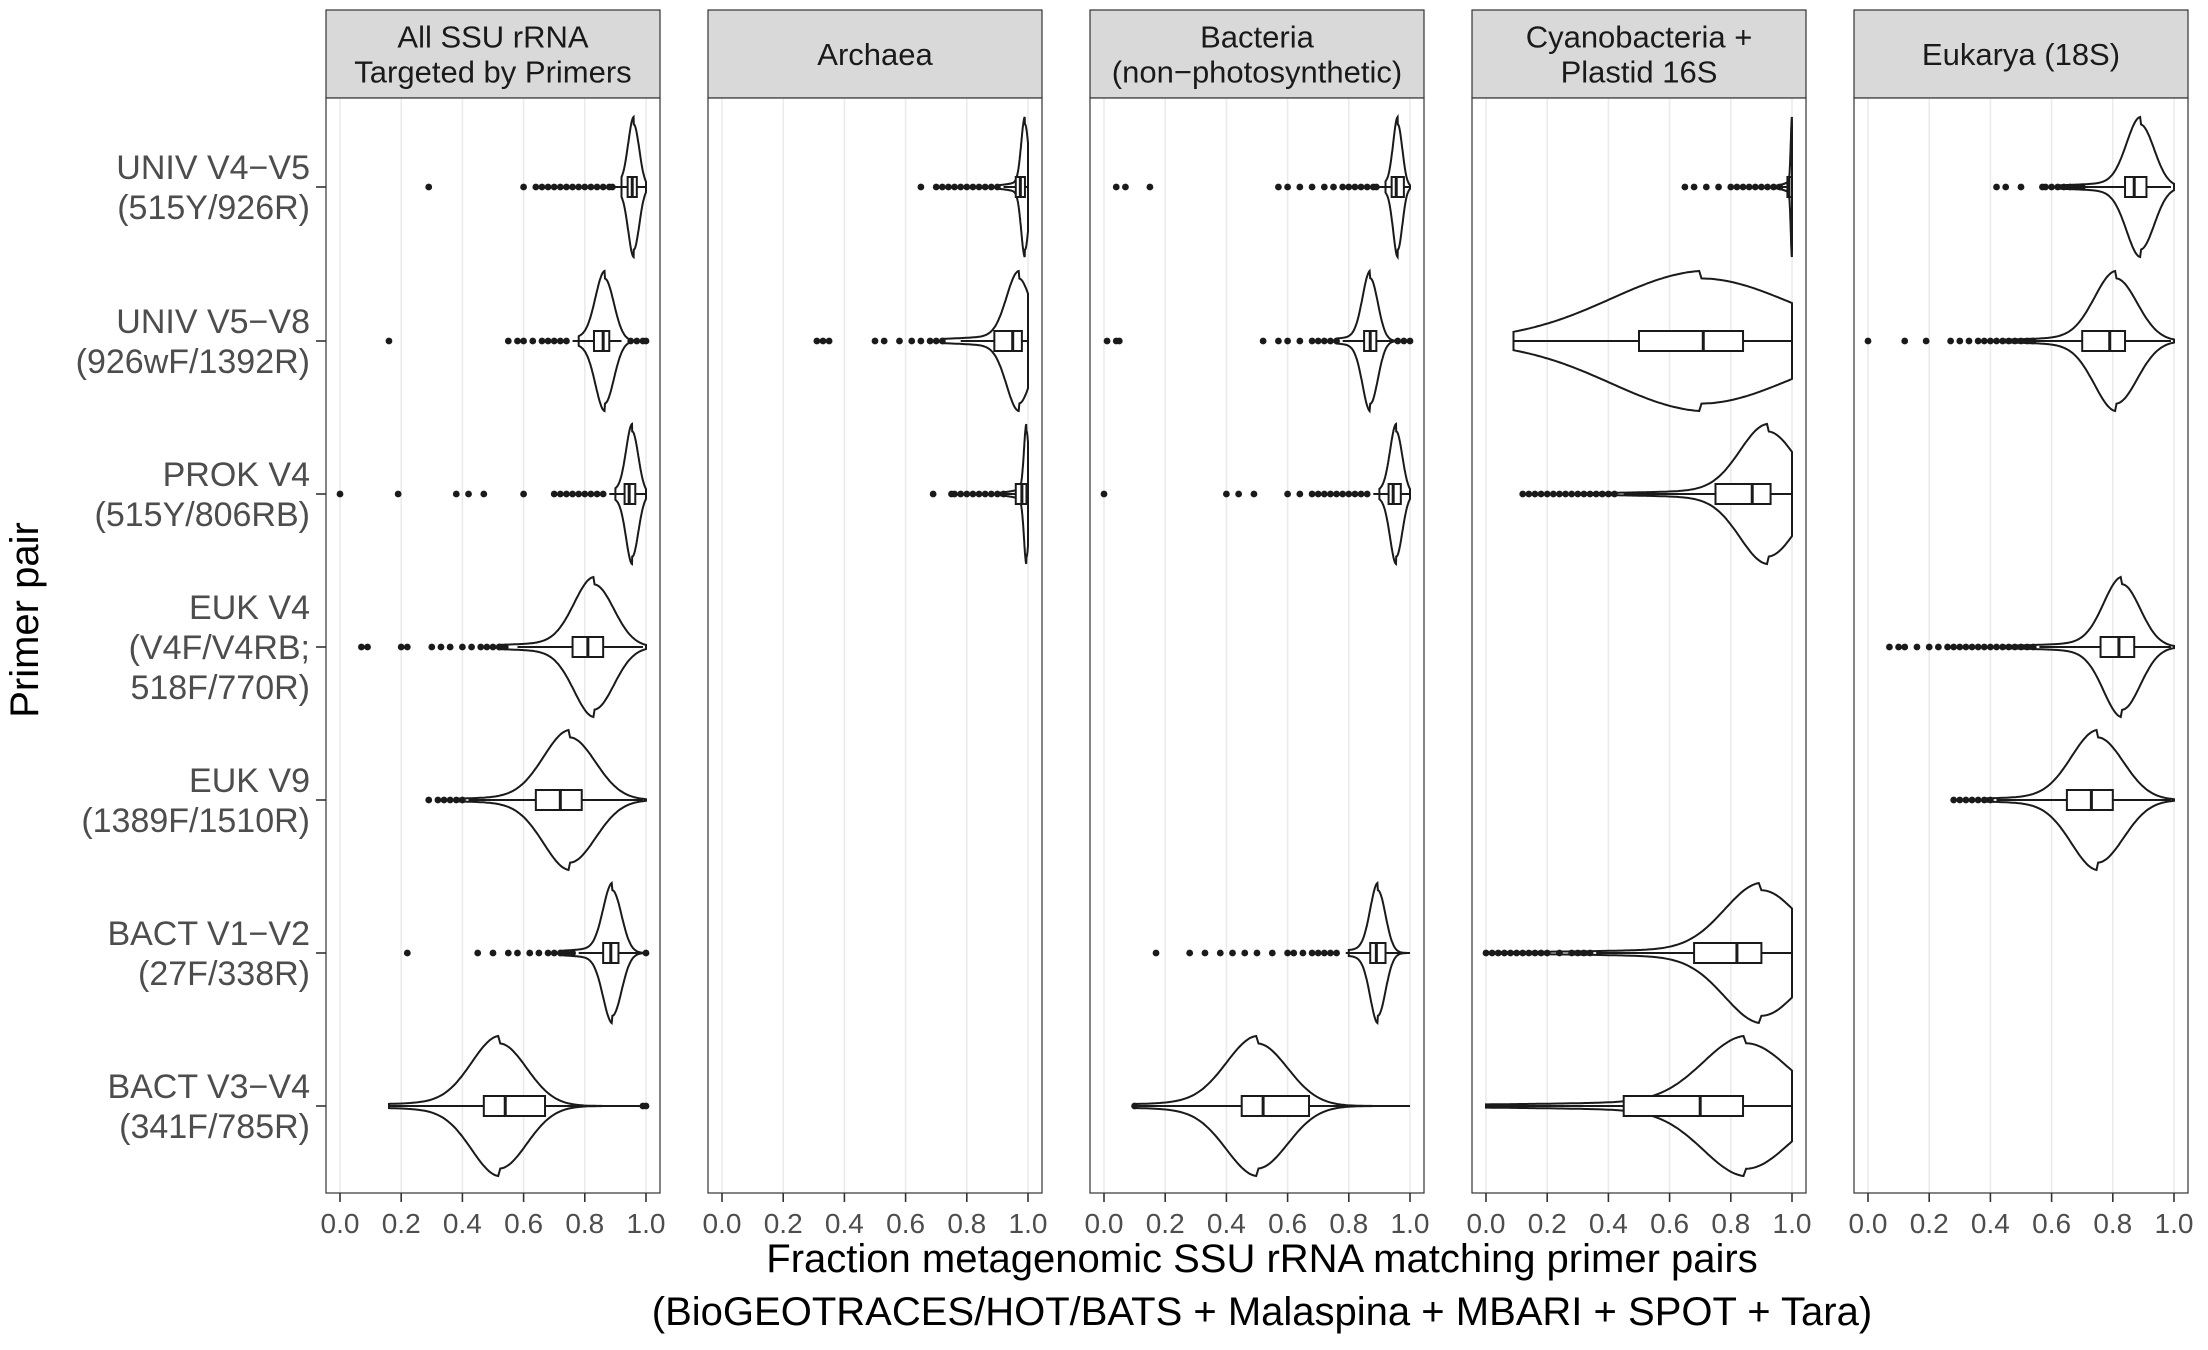 The width and height of the screenshot is (2208, 1350). Describe the element at coordinates (1792, 1223) in the screenshot. I see `x-tick-label: 1.0` at that location.